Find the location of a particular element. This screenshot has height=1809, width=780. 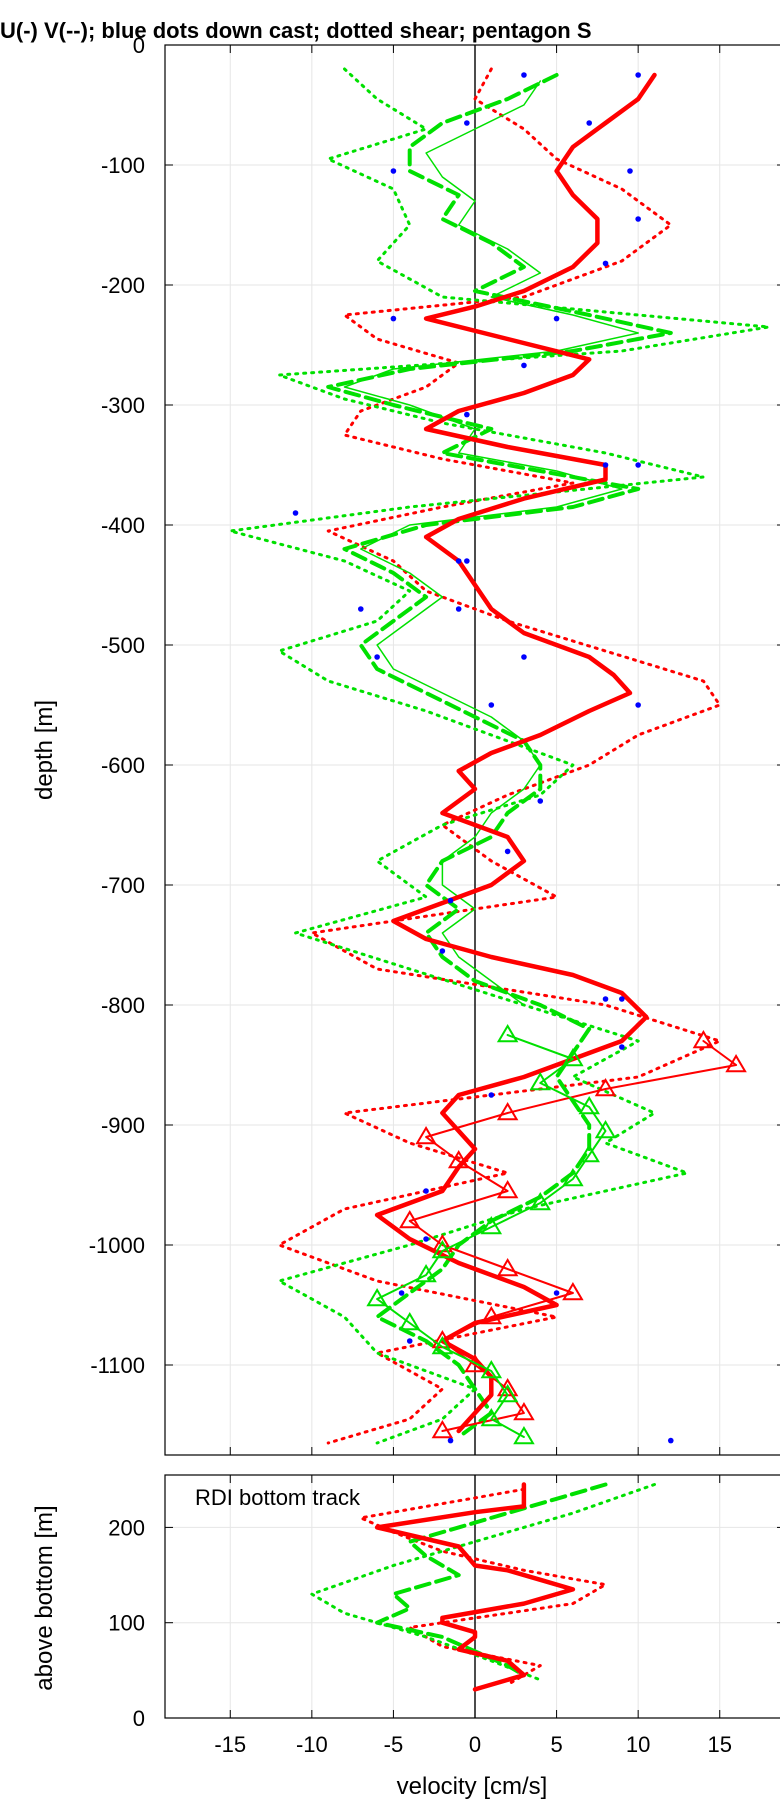

y-tick-label: -300 is located at coordinates (123, 405).